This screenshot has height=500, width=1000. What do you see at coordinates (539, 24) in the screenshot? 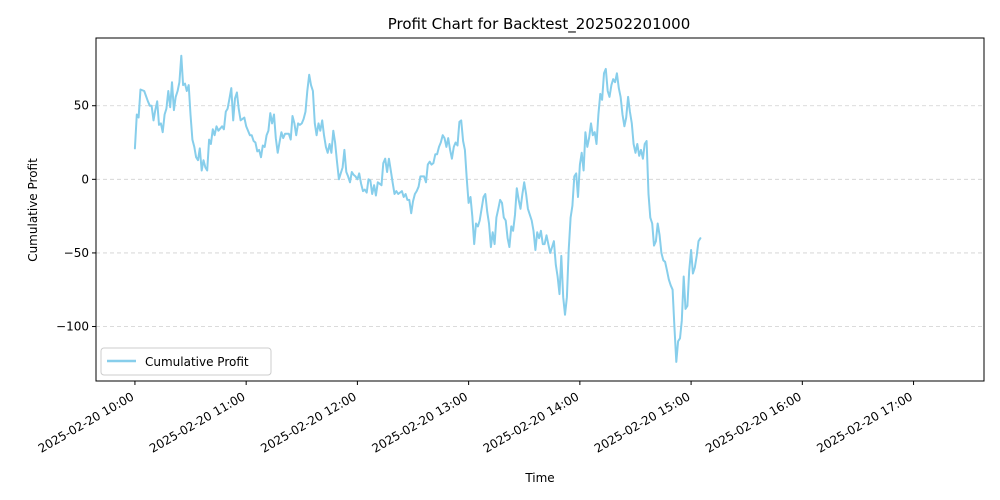
I see `chart-title: Profit Chart for Backtest_202502201000` at bounding box center [539, 24].